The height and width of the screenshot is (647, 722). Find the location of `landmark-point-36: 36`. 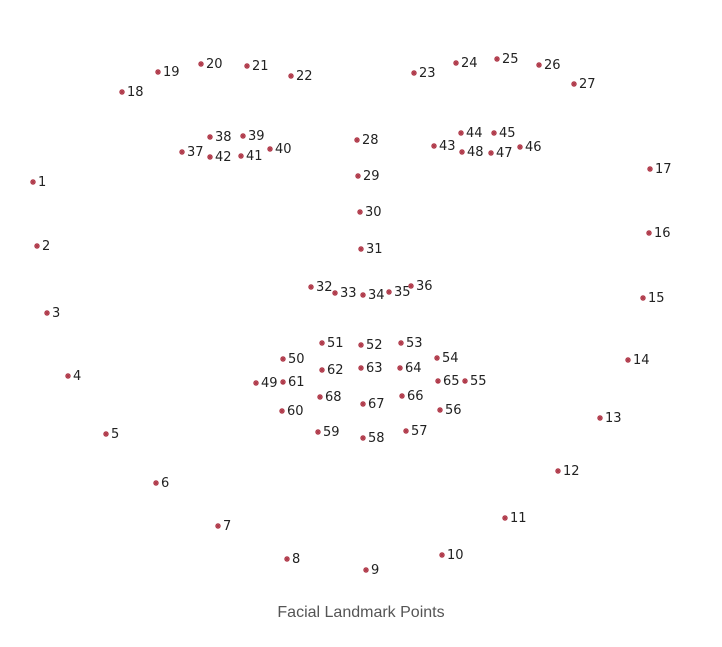

landmark-point-36: 36 is located at coordinates (420, 286).